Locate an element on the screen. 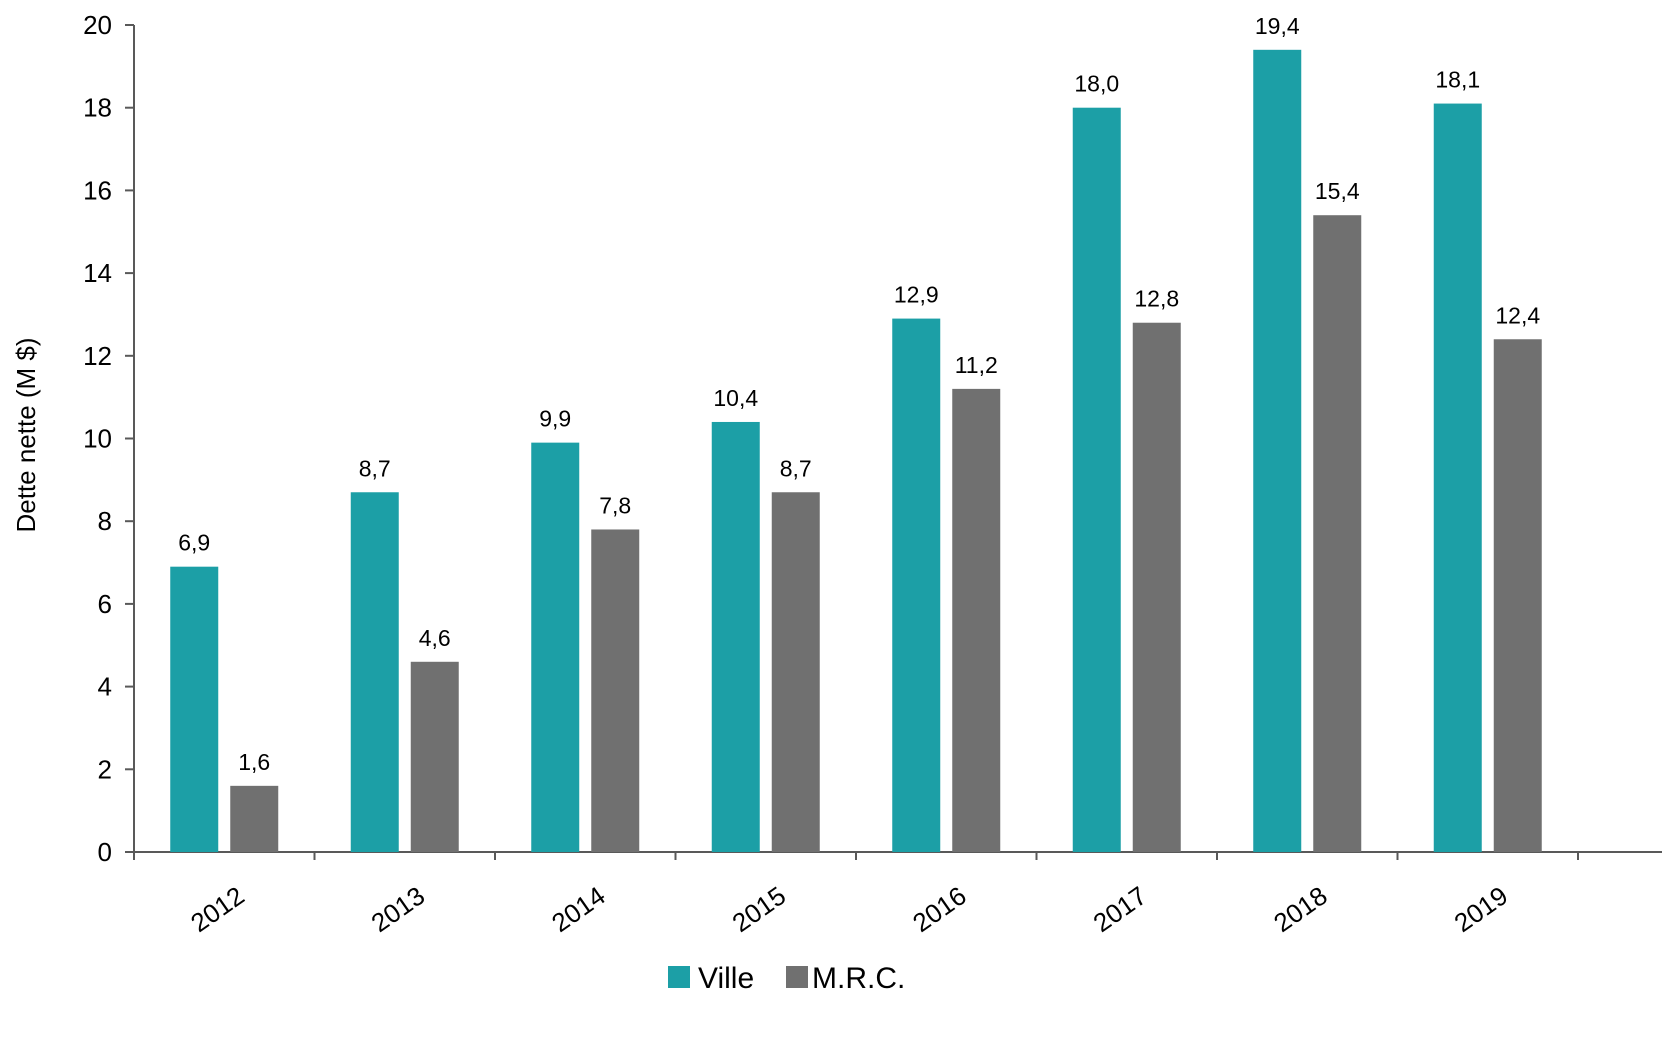  x-tick-label: 2013 is located at coordinates (398, 909).